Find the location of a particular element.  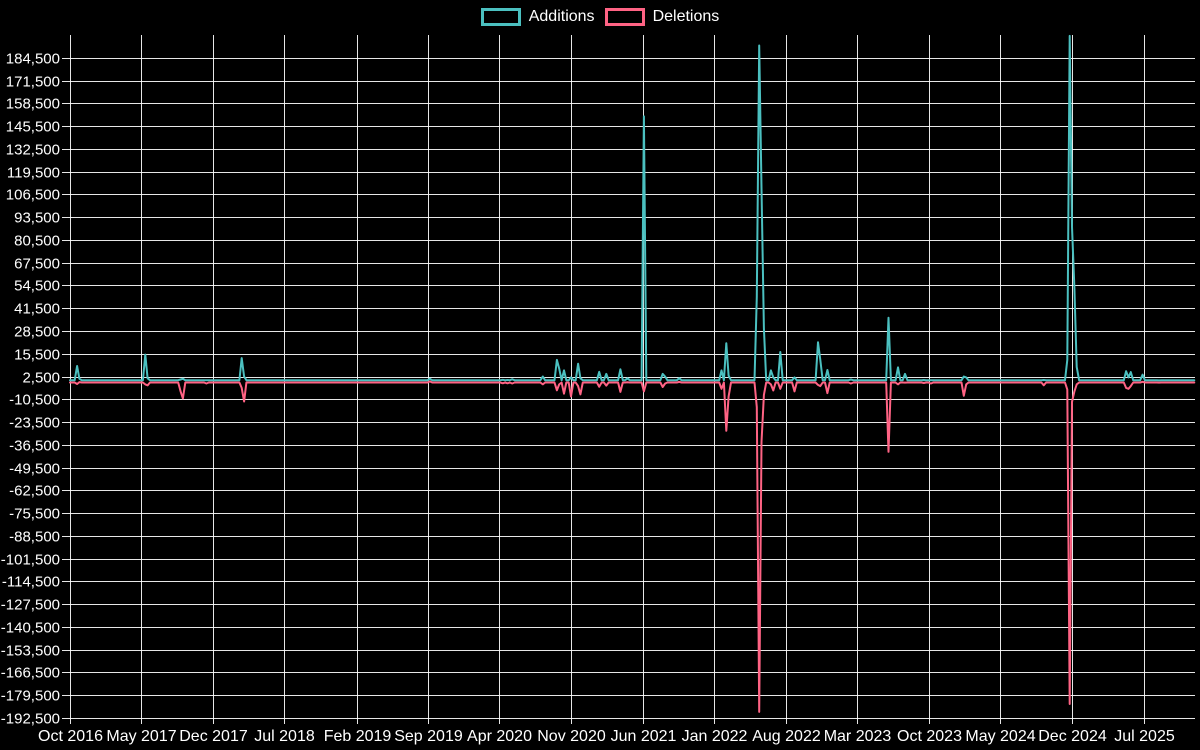

x-tick-label: May 2024 is located at coordinates (1000, 736).